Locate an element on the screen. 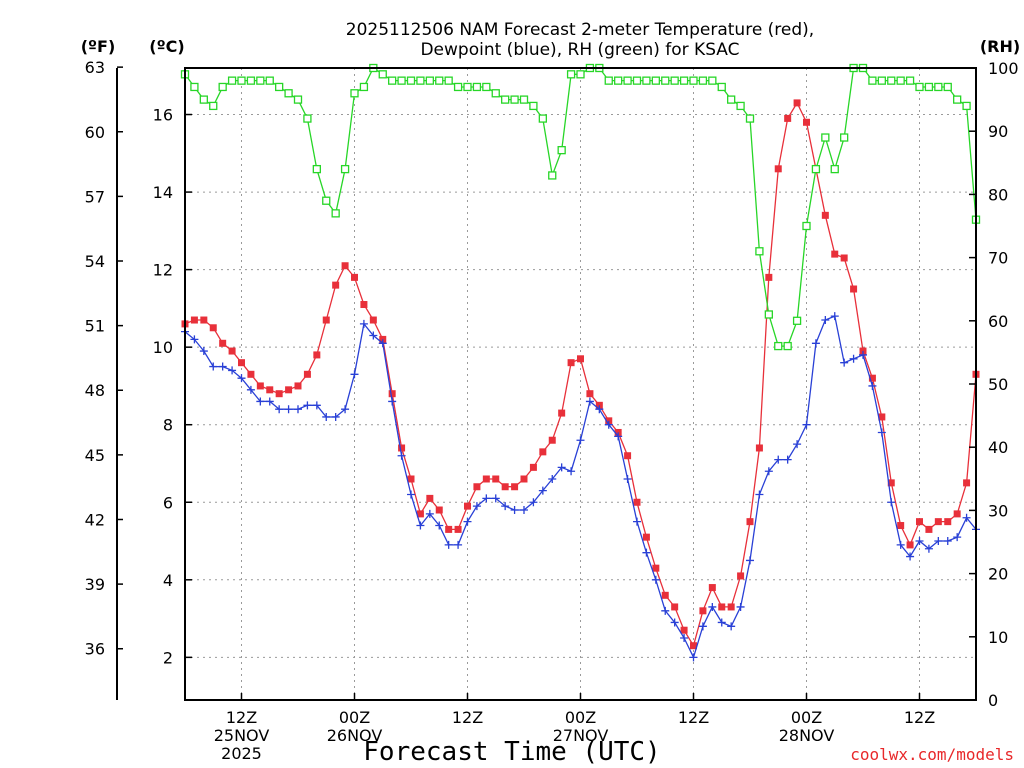  fahrenheit-unit-label: (ºF) is located at coordinates (98, 46).